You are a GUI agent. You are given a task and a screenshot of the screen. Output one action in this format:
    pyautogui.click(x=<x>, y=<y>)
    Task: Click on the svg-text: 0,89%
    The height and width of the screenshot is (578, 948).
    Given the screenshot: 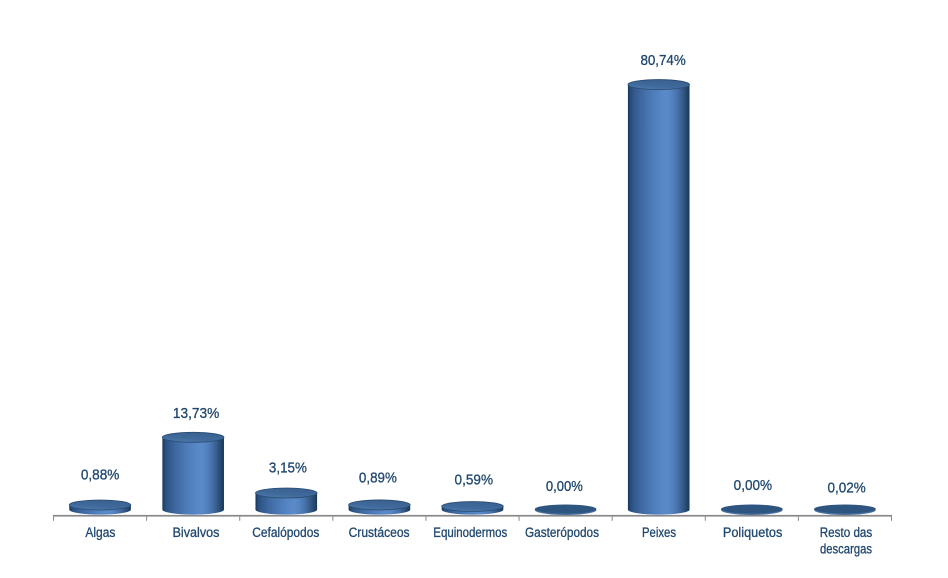 What is the action you would take?
    pyautogui.click(x=378, y=478)
    